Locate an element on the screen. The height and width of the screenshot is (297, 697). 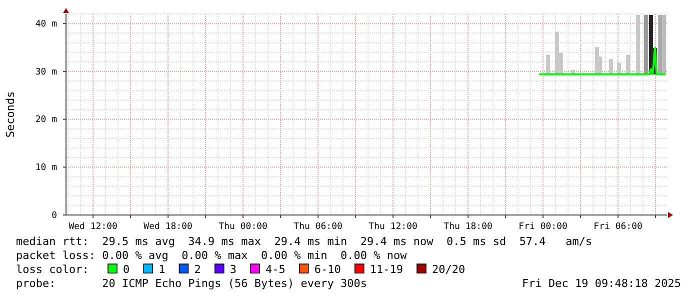
y-tick-label: 0 is located at coordinates (54, 215).